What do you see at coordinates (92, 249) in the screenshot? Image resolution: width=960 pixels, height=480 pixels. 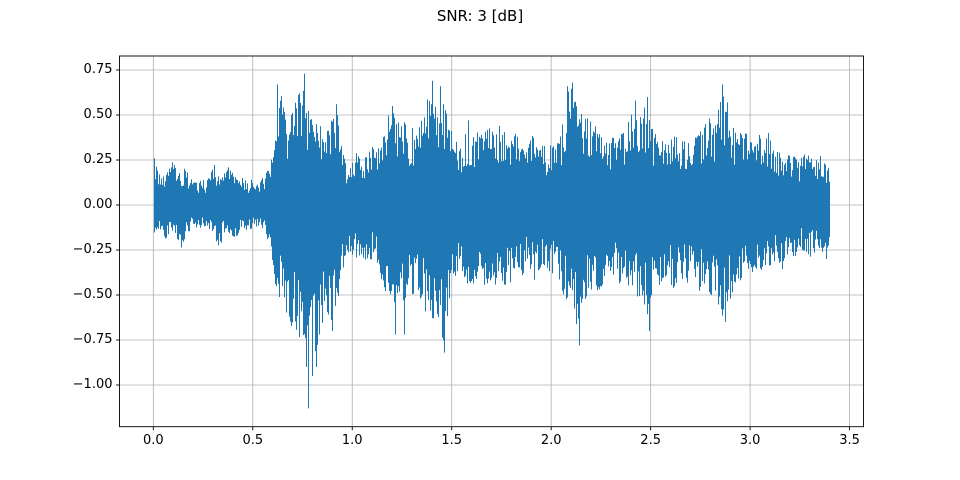 I see `y-tick-label: −0.25` at bounding box center [92, 249].